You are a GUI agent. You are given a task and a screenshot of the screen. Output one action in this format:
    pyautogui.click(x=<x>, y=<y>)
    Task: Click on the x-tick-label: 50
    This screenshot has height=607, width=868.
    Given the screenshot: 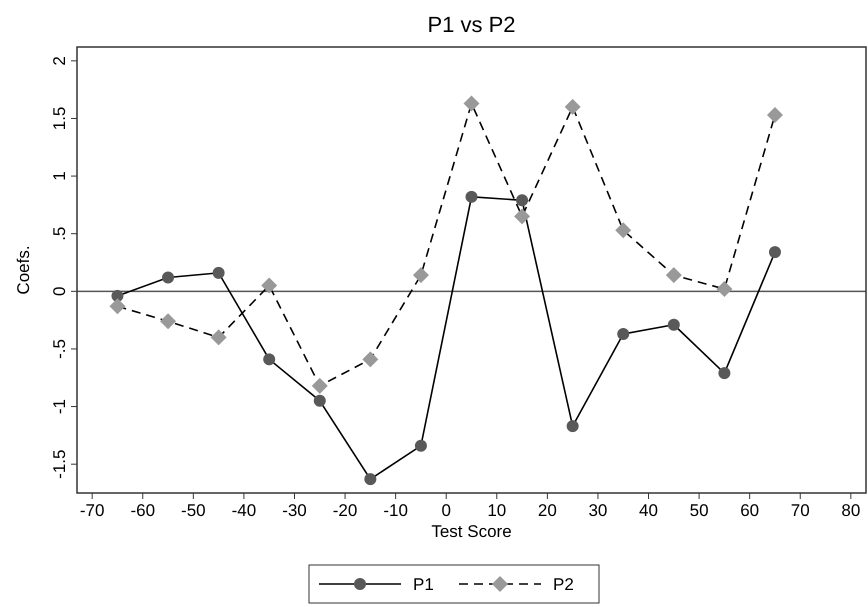 What is the action you would take?
    pyautogui.click(x=699, y=510)
    